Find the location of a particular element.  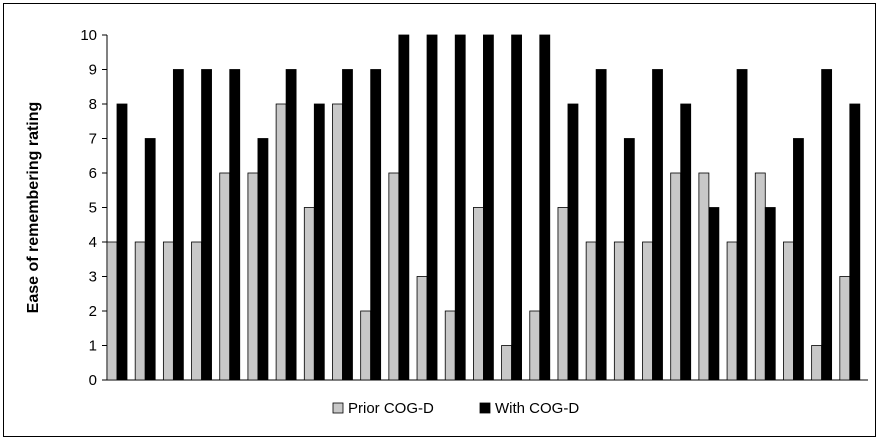

y-tick-label: 0 is located at coordinates (93, 380).